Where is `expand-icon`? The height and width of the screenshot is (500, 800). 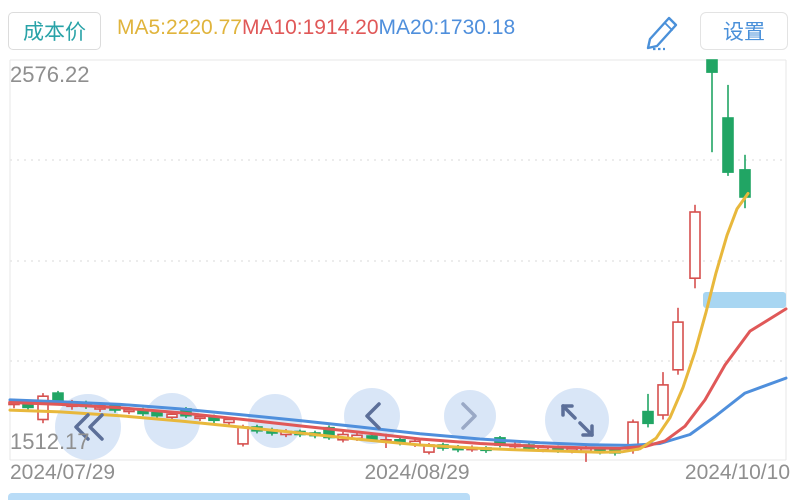 expand-icon is located at coordinates (577, 420).